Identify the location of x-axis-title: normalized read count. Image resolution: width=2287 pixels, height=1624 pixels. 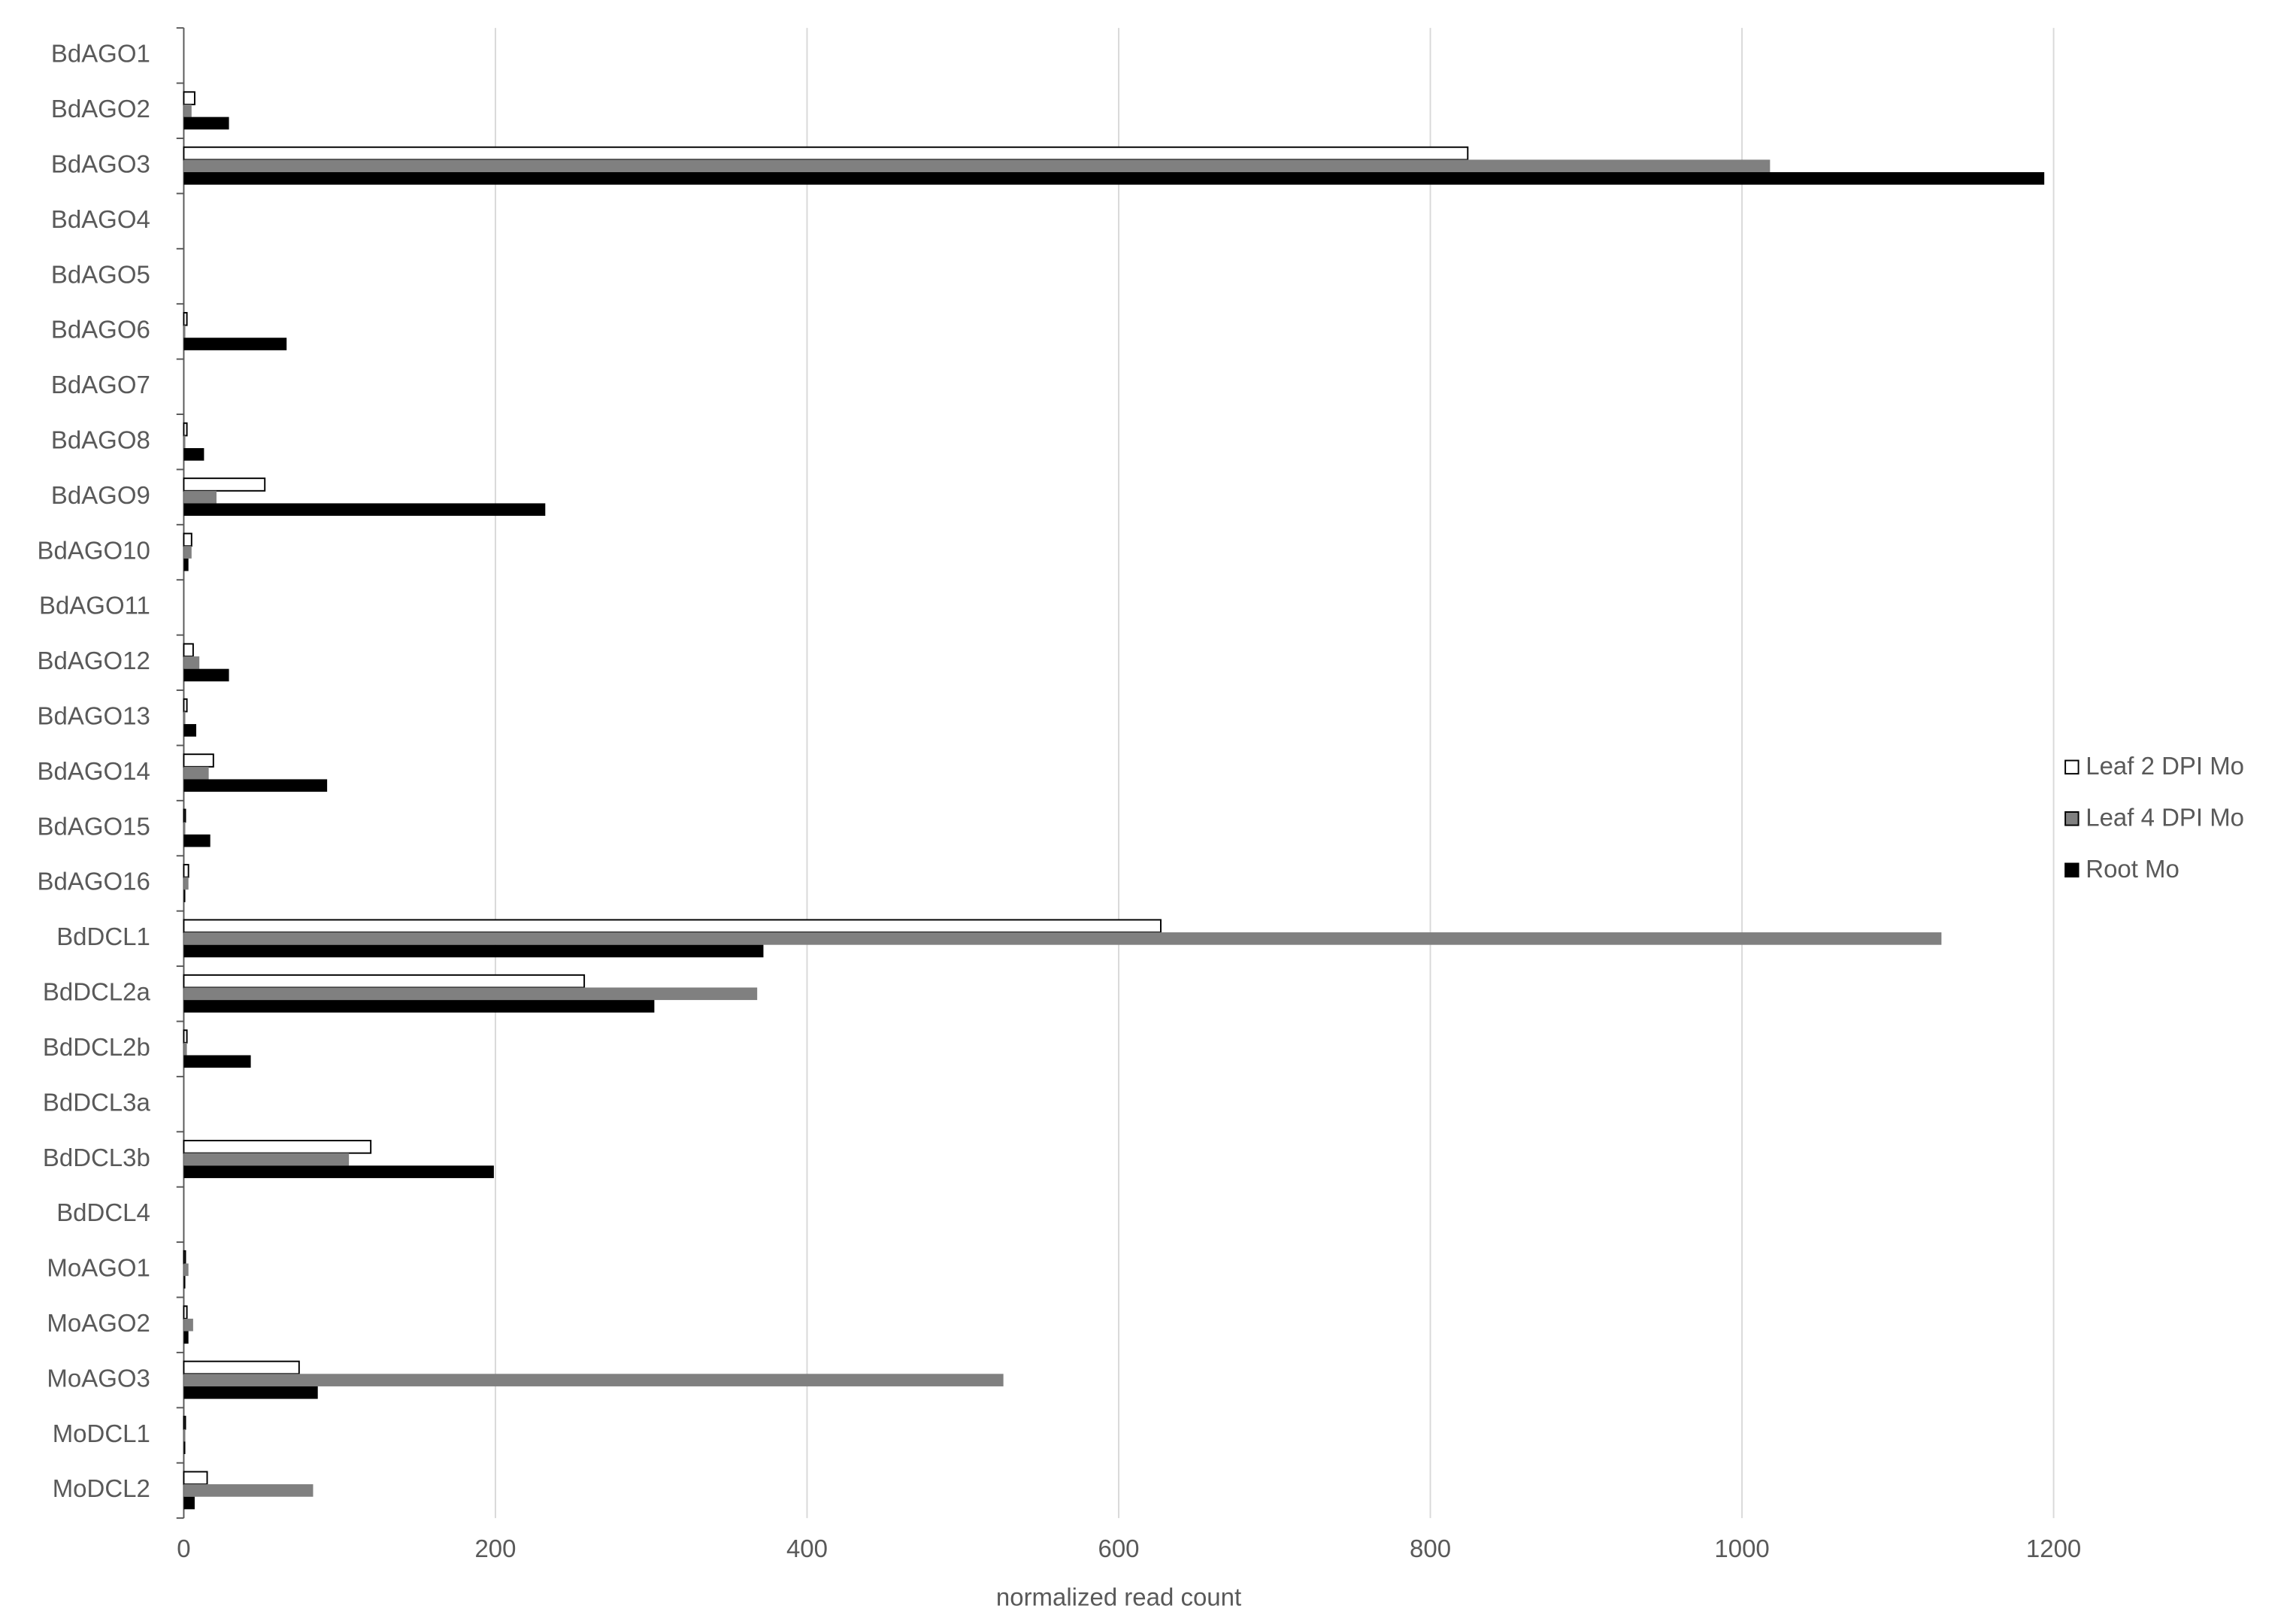
(1118, 1597).